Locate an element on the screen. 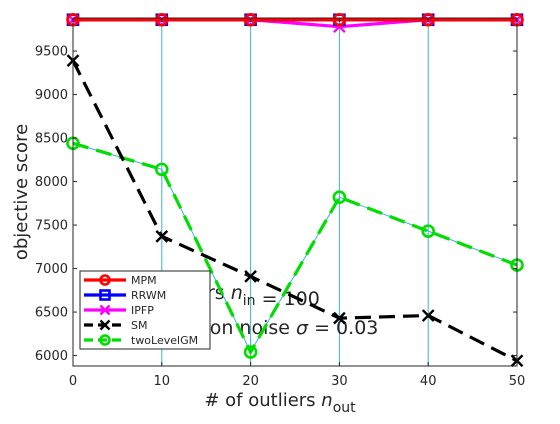 The height and width of the screenshot is (424, 560). legend: MPM RRWM IPFP SM twoLevelGM is located at coordinates (145, 310).